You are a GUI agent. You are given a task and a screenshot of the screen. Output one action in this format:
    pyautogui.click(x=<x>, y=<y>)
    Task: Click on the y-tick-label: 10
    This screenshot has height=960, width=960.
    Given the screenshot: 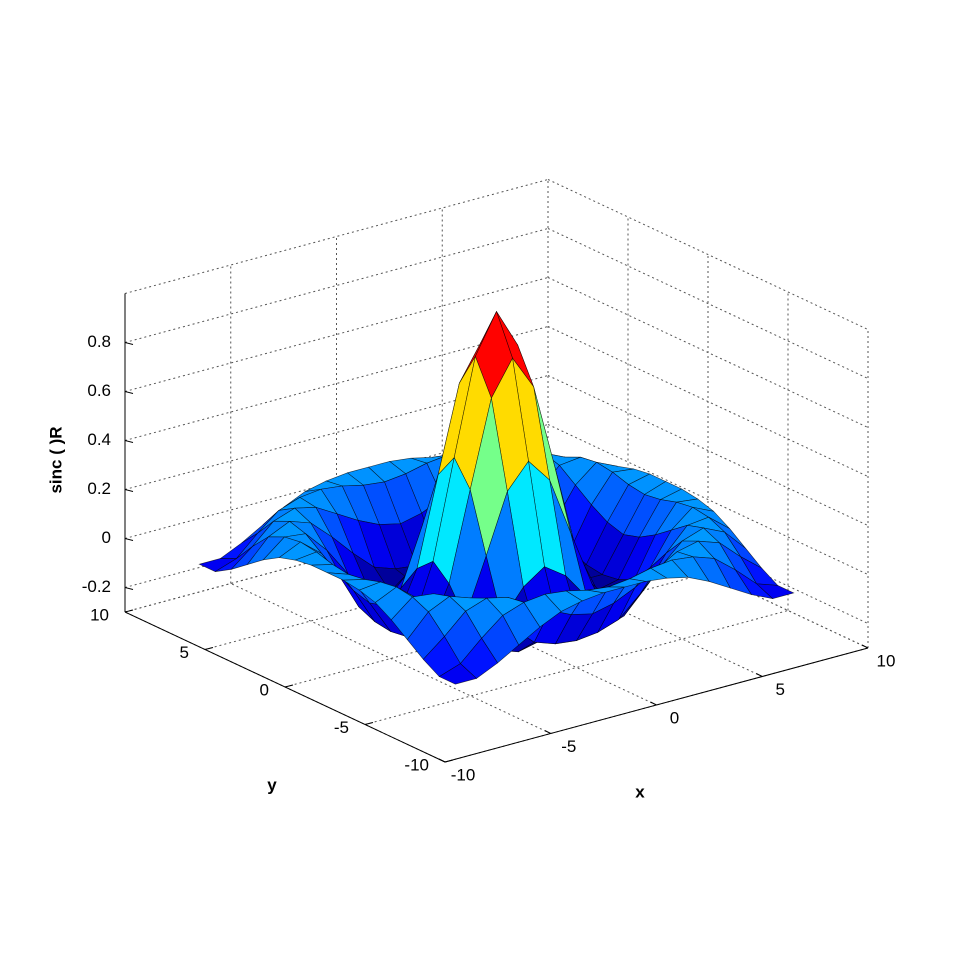 What is the action you would take?
    pyautogui.click(x=99, y=614)
    